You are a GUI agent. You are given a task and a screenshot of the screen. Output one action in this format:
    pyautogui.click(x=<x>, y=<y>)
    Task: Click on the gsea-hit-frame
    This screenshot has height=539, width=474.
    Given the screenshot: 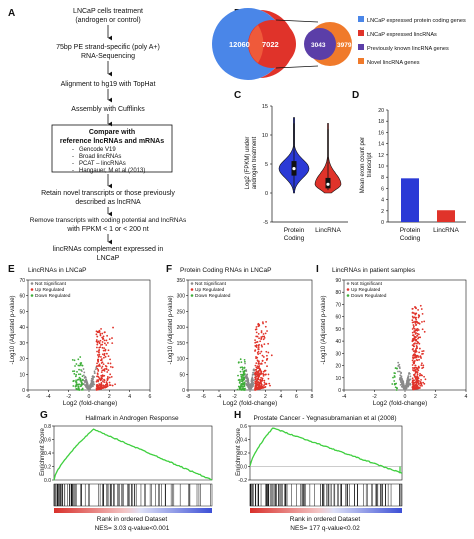 What is the action you would take?
    pyautogui.click(x=326, y=495)
    